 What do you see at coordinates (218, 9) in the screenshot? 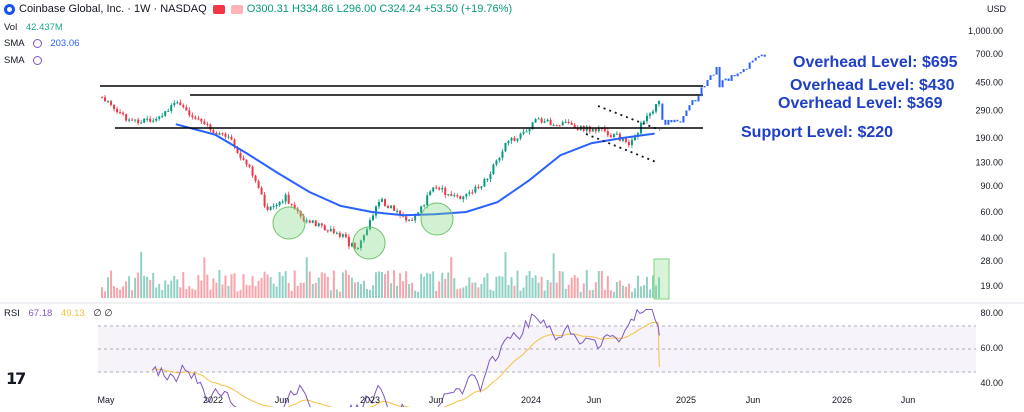
I see `flag-badge-icon` at bounding box center [218, 9].